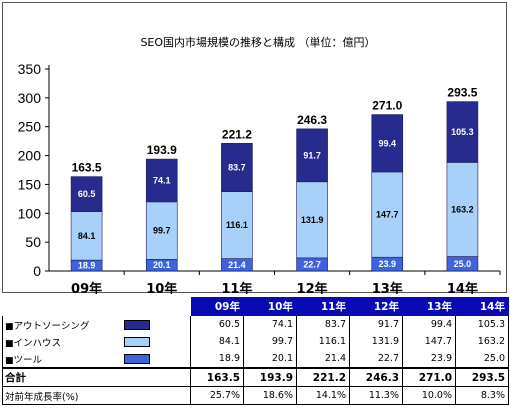 Image resolution: width=510 pixels, height=412 pixels. Describe the element at coordinates (376, 359) in the screenshot. I see `table-cell: 22.7` at that location.